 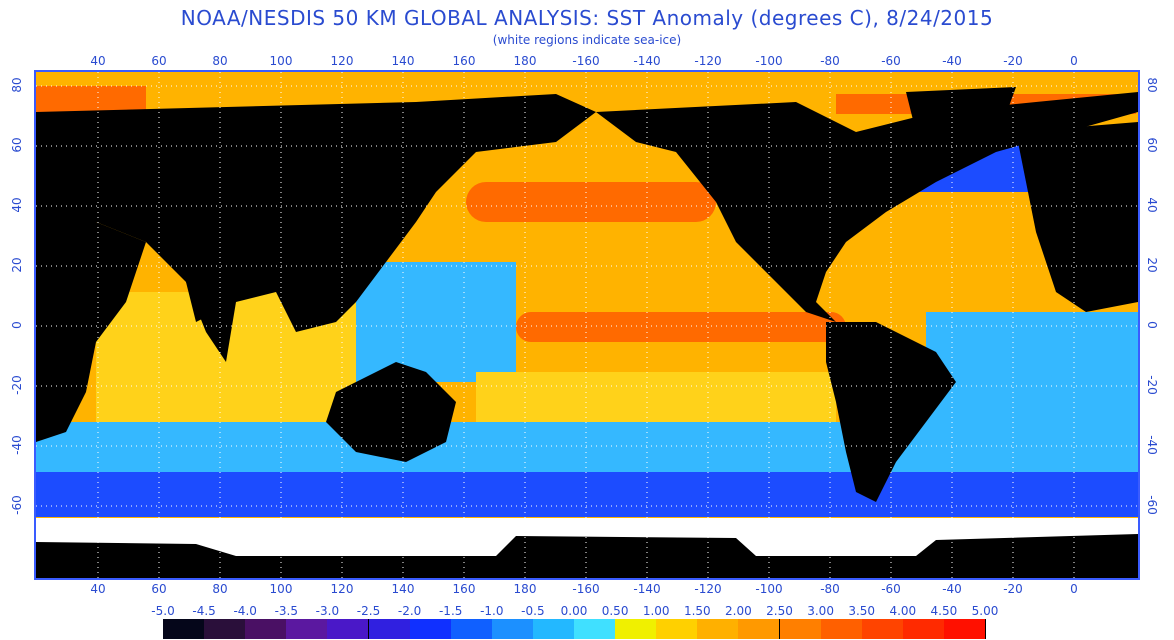 What do you see at coordinates (1152, 385) in the screenshot?
I see `latitude-label-right: -20` at bounding box center [1152, 385].